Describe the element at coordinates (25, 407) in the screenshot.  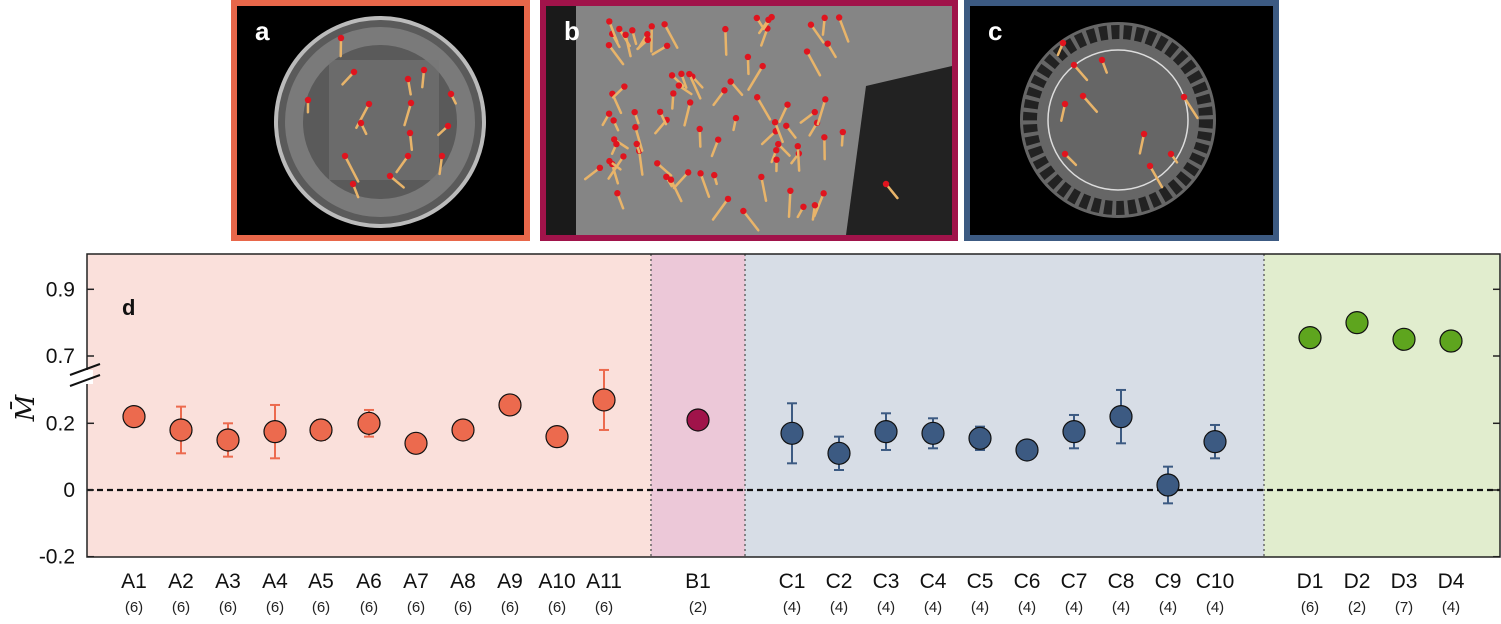
I see `y-axis-label: M̄` at that location.